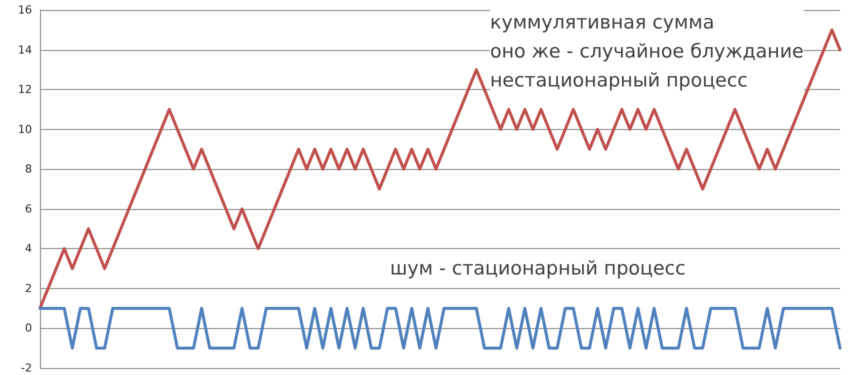 The width and height of the screenshot is (853, 375). What do you see at coordinates (28, 209) in the screenshot?
I see `y-tick-label: 6` at bounding box center [28, 209].